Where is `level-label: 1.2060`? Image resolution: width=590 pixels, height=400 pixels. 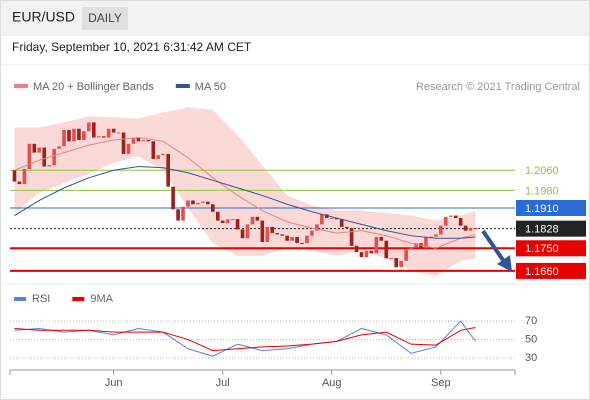
level-label: 1.2060 is located at coordinates (542, 171).